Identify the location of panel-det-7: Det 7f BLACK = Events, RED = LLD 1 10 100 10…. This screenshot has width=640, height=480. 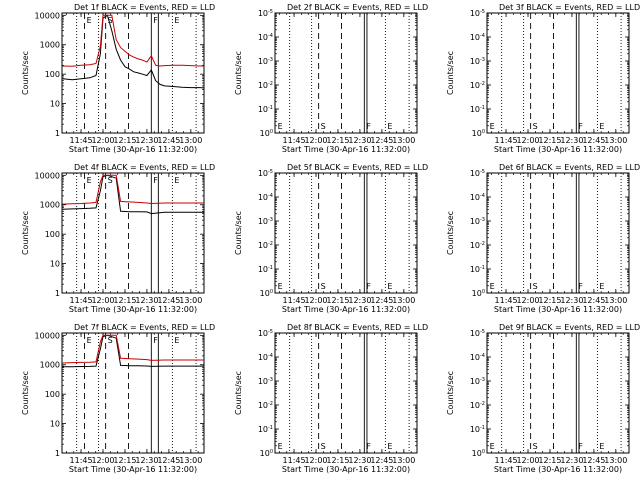
(118, 398).